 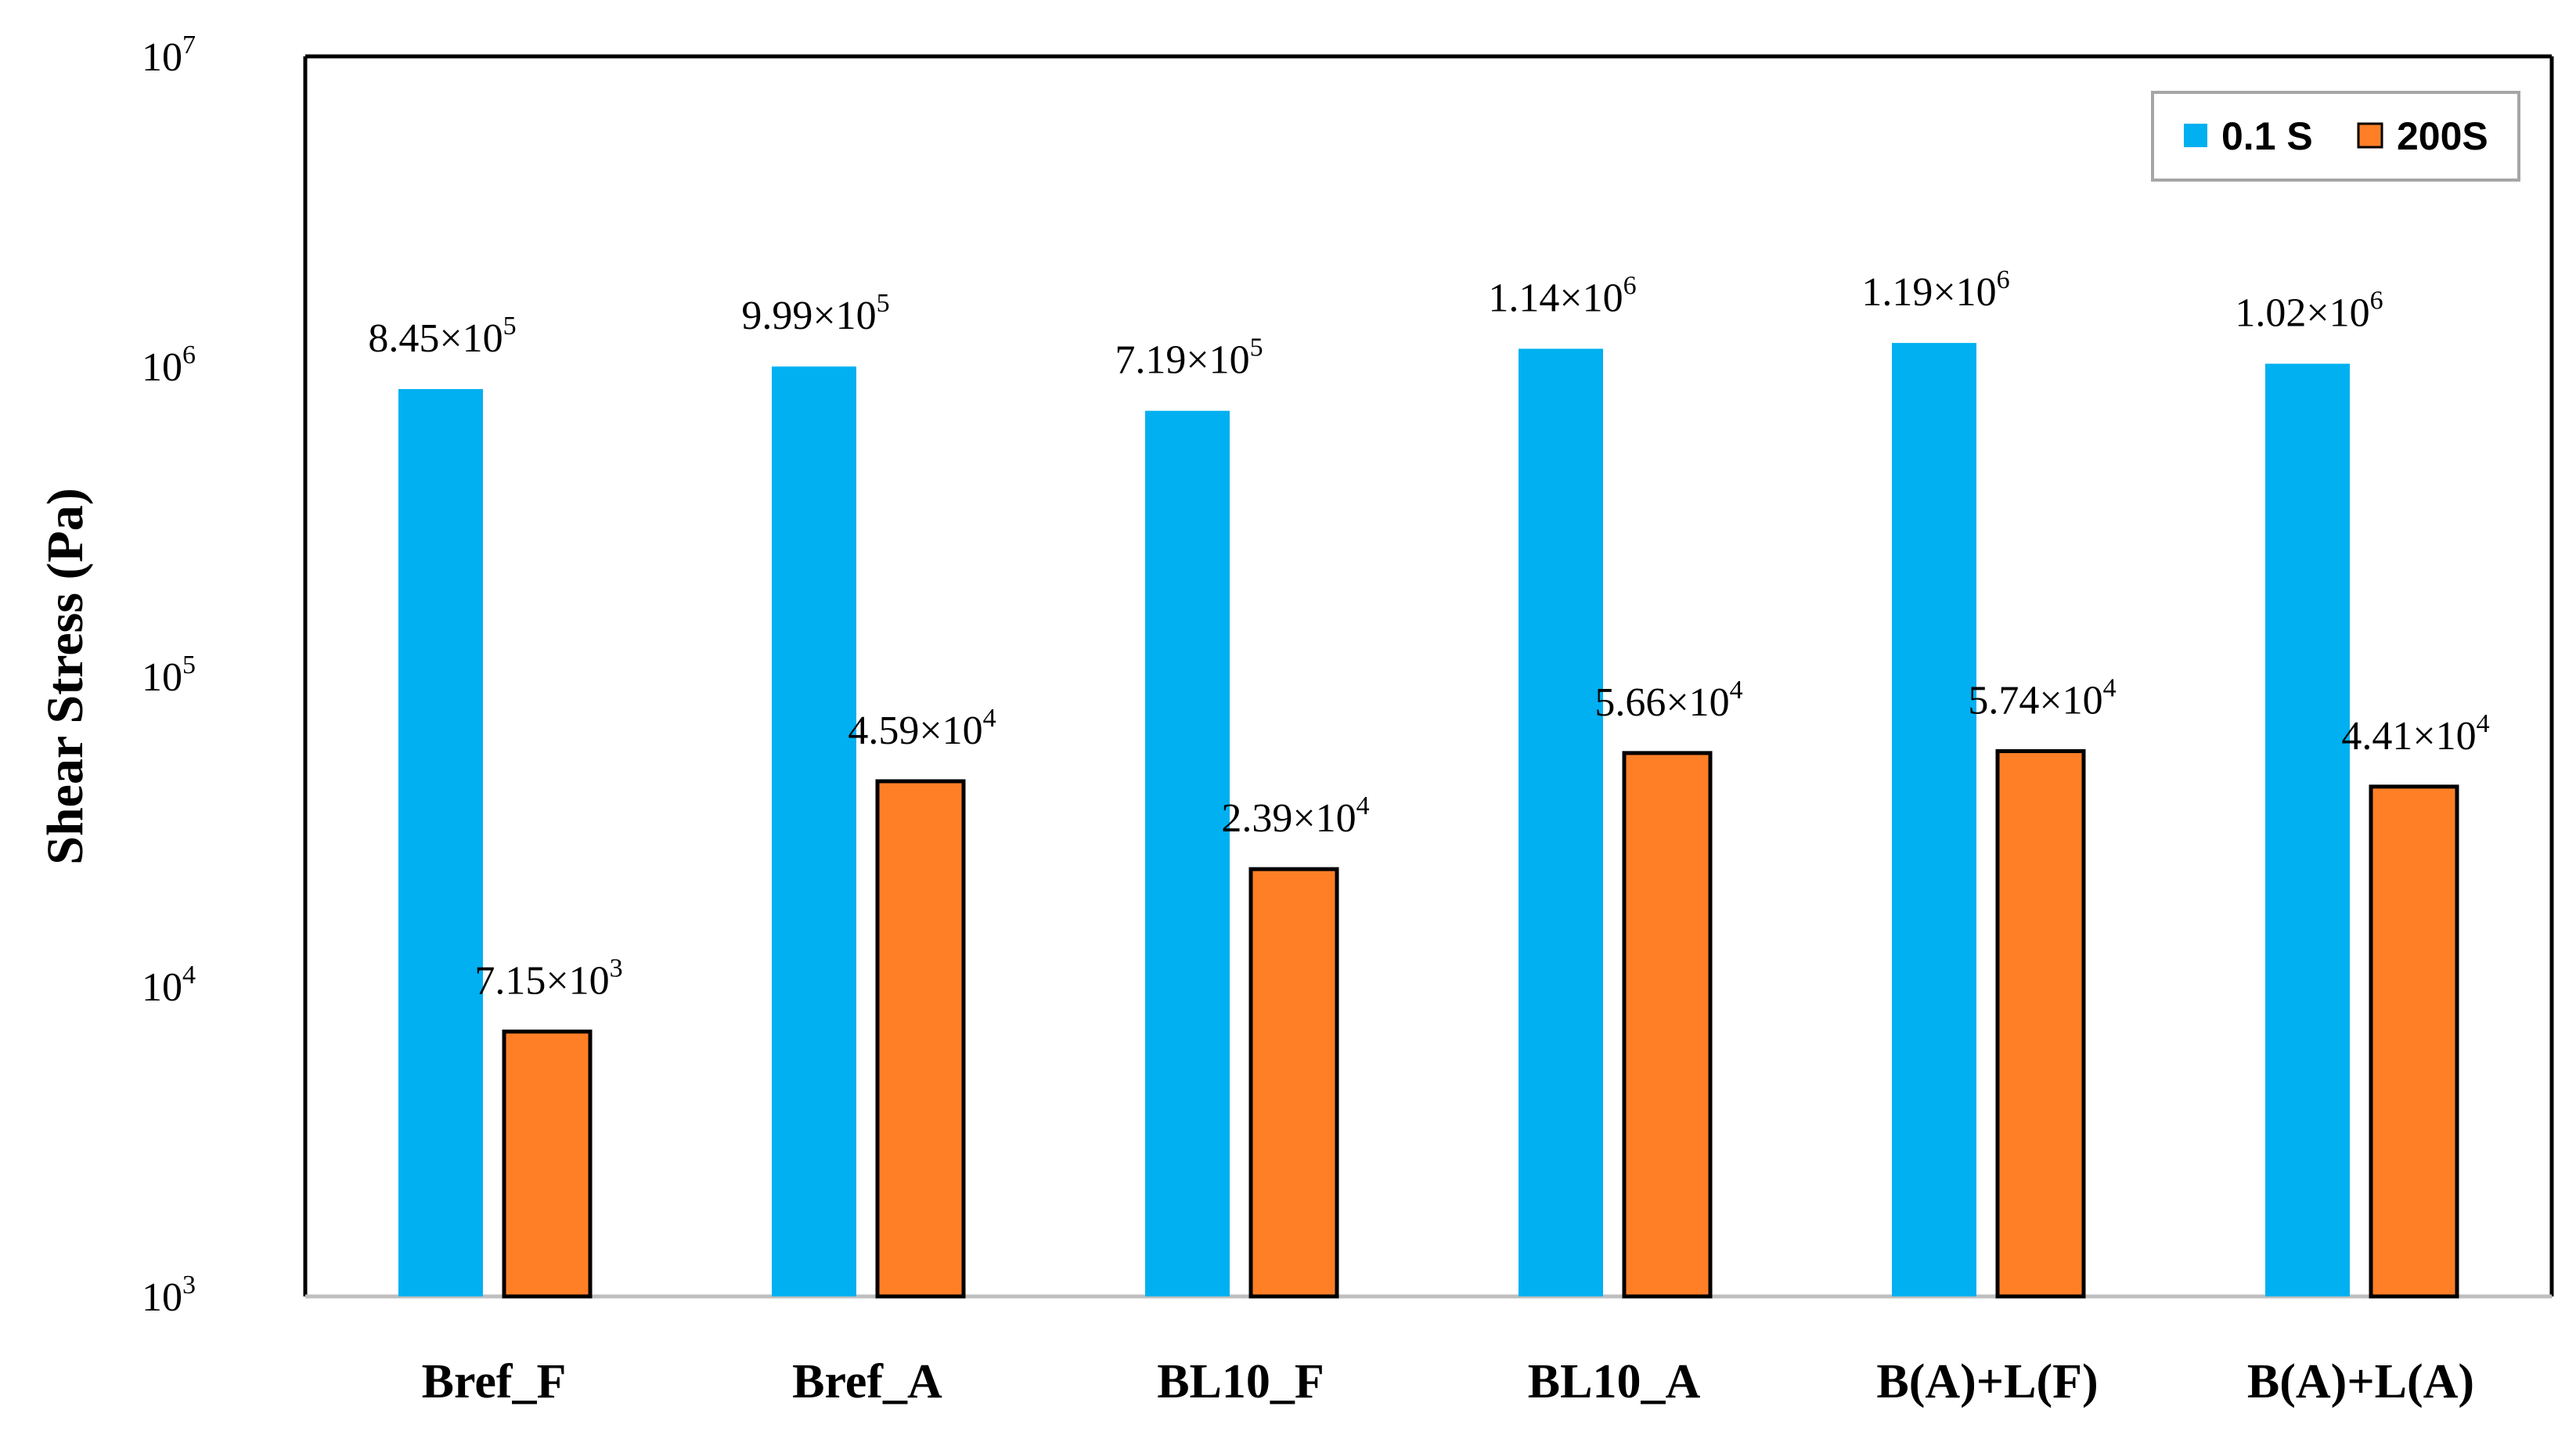 What do you see at coordinates (1555, 298) in the screenshot?
I see `data-label-mantissa: 1.14×10` at bounding box center [1555, 298].